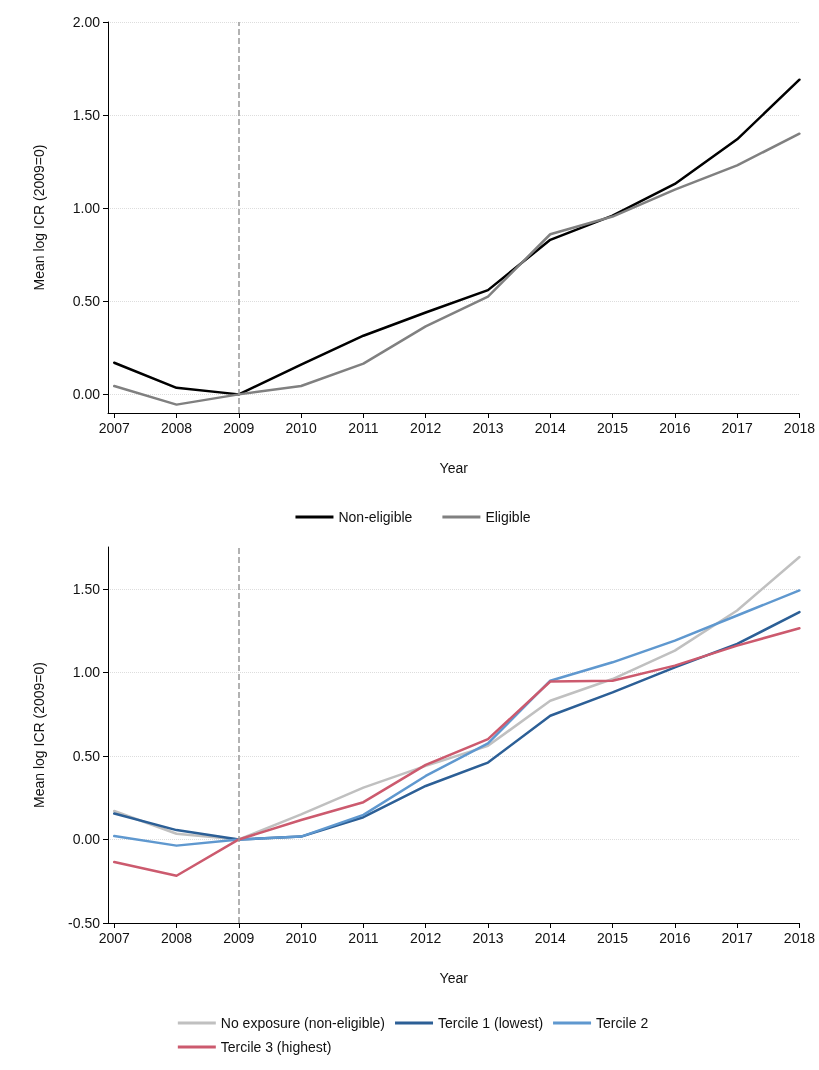 The height and width of the screenshot is (1070, 819). What do you see at coordinates (508, 517) in the screenshot?
I see `legend-label: Eligible` at bounding box center [508, 517].